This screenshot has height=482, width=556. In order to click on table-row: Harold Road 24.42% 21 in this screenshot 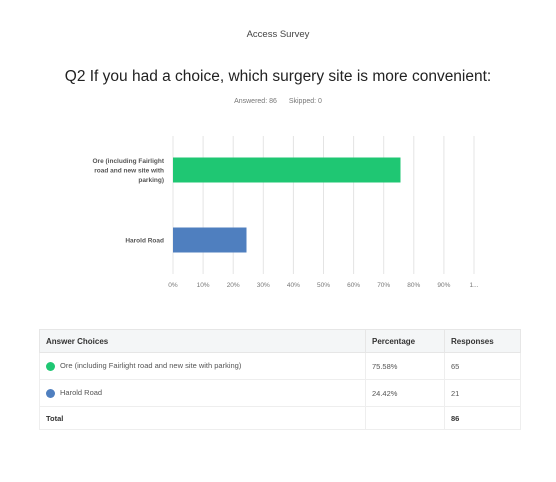, I will do `click(280, 393)`.